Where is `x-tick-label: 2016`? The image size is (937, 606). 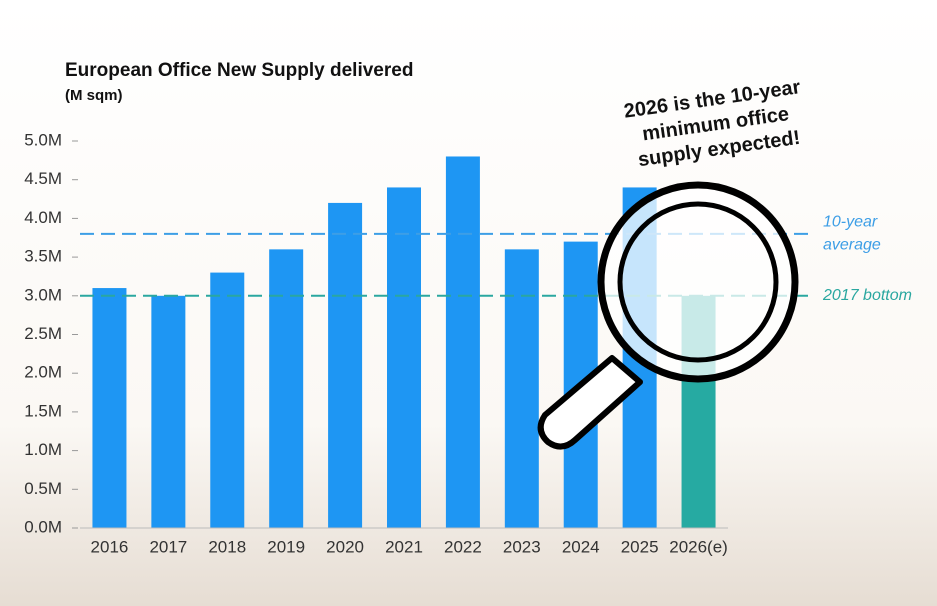
x-tick-label: 2016 is located at coordinates (110, 546).